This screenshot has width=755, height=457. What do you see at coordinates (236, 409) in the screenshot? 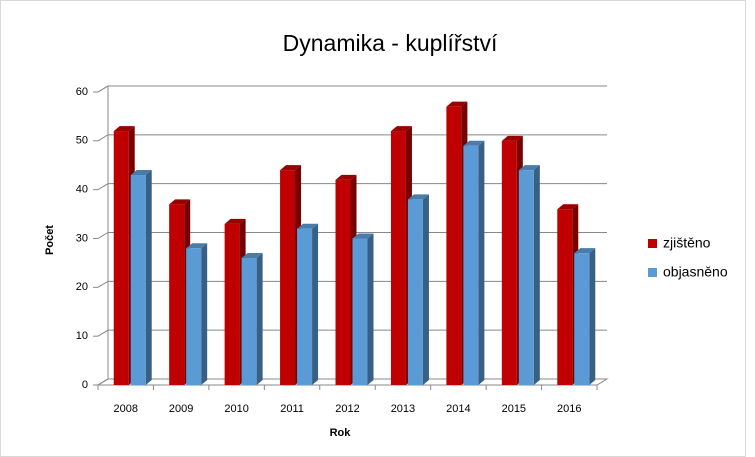
I see `x-tick-label: 2010` at bounding box center [236, 409].